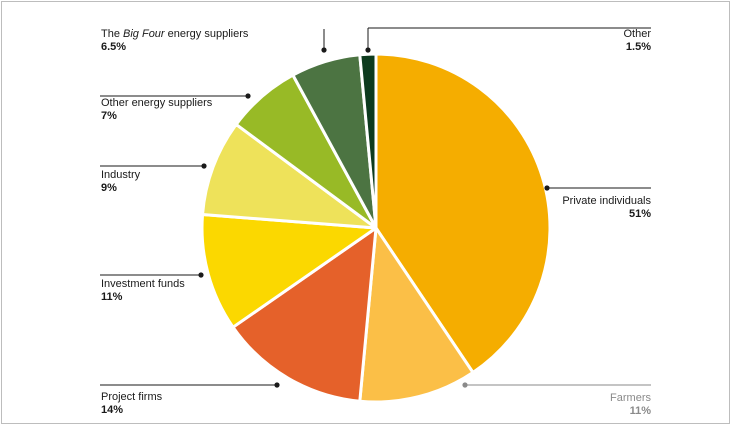  Describe the element at coordinates (109, 188) in the screenshot. I see `value-industry: 9%` at that location.